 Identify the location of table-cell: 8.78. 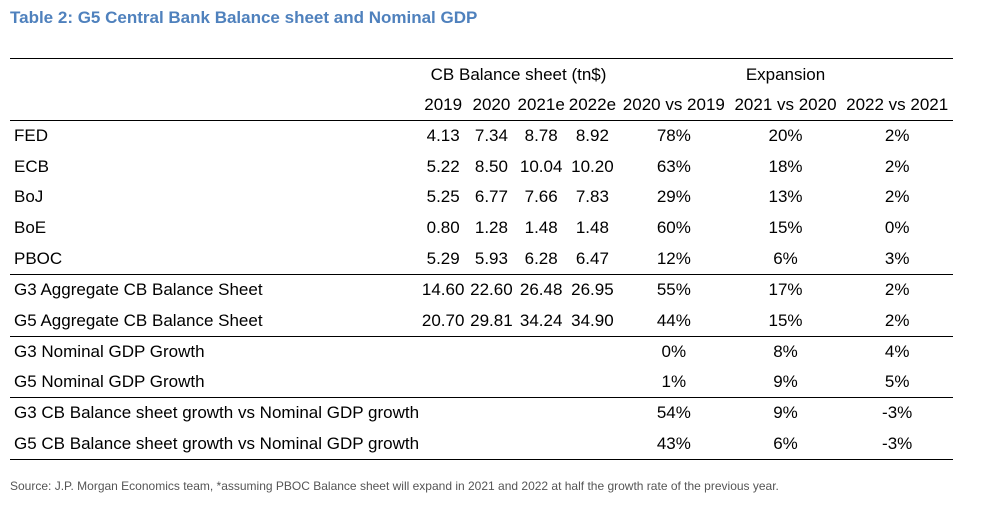
(541, 136).